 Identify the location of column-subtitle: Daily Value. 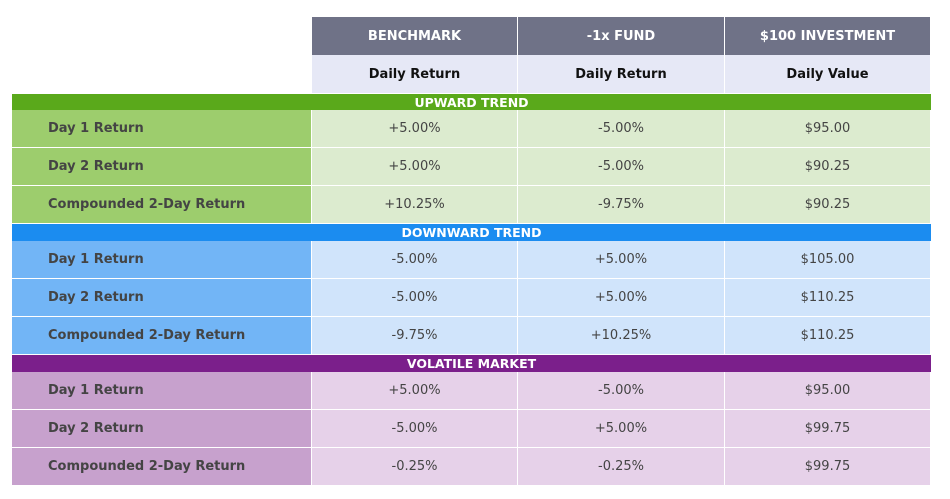
(828, 74).